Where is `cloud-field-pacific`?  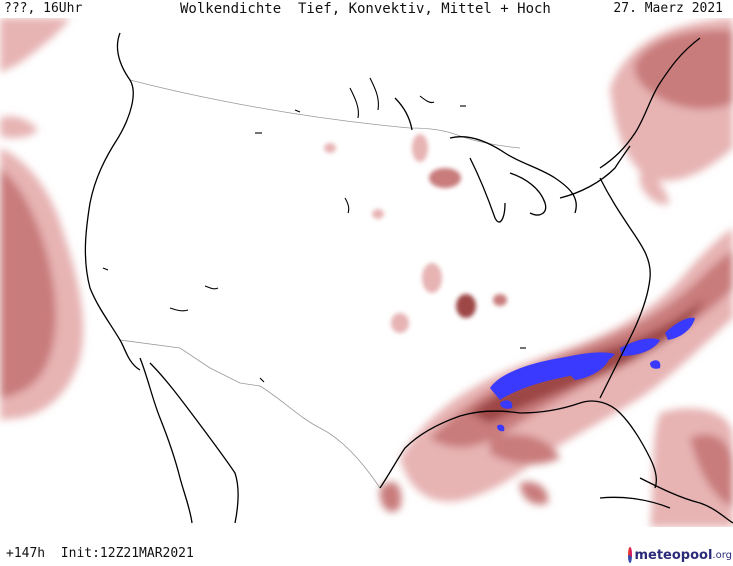 cloud-field-pacific is located at coordinates (42, 219).